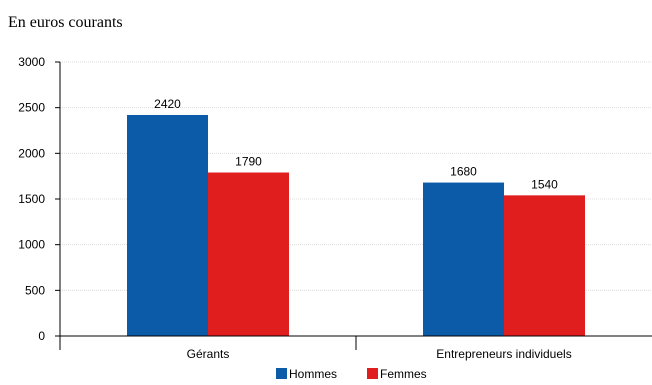  I want to click on y-tick-label: 2500, so click(31, 108).